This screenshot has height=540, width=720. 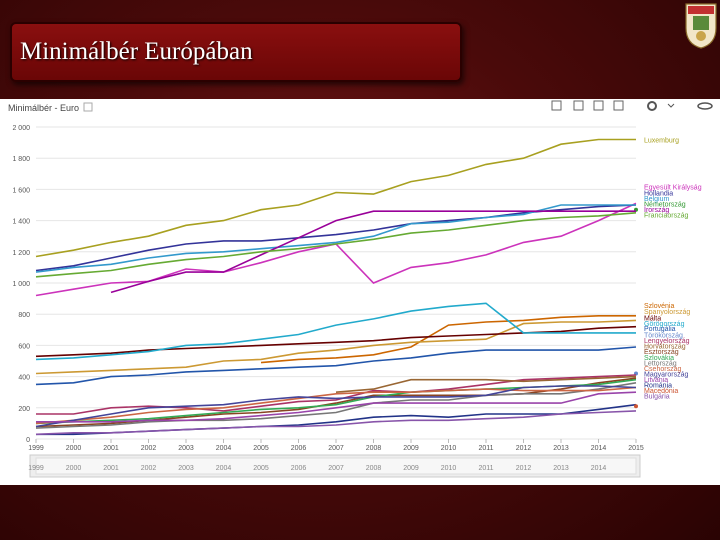 I want to click on legend-entry: Hollandia, so click(x=658, y=194).